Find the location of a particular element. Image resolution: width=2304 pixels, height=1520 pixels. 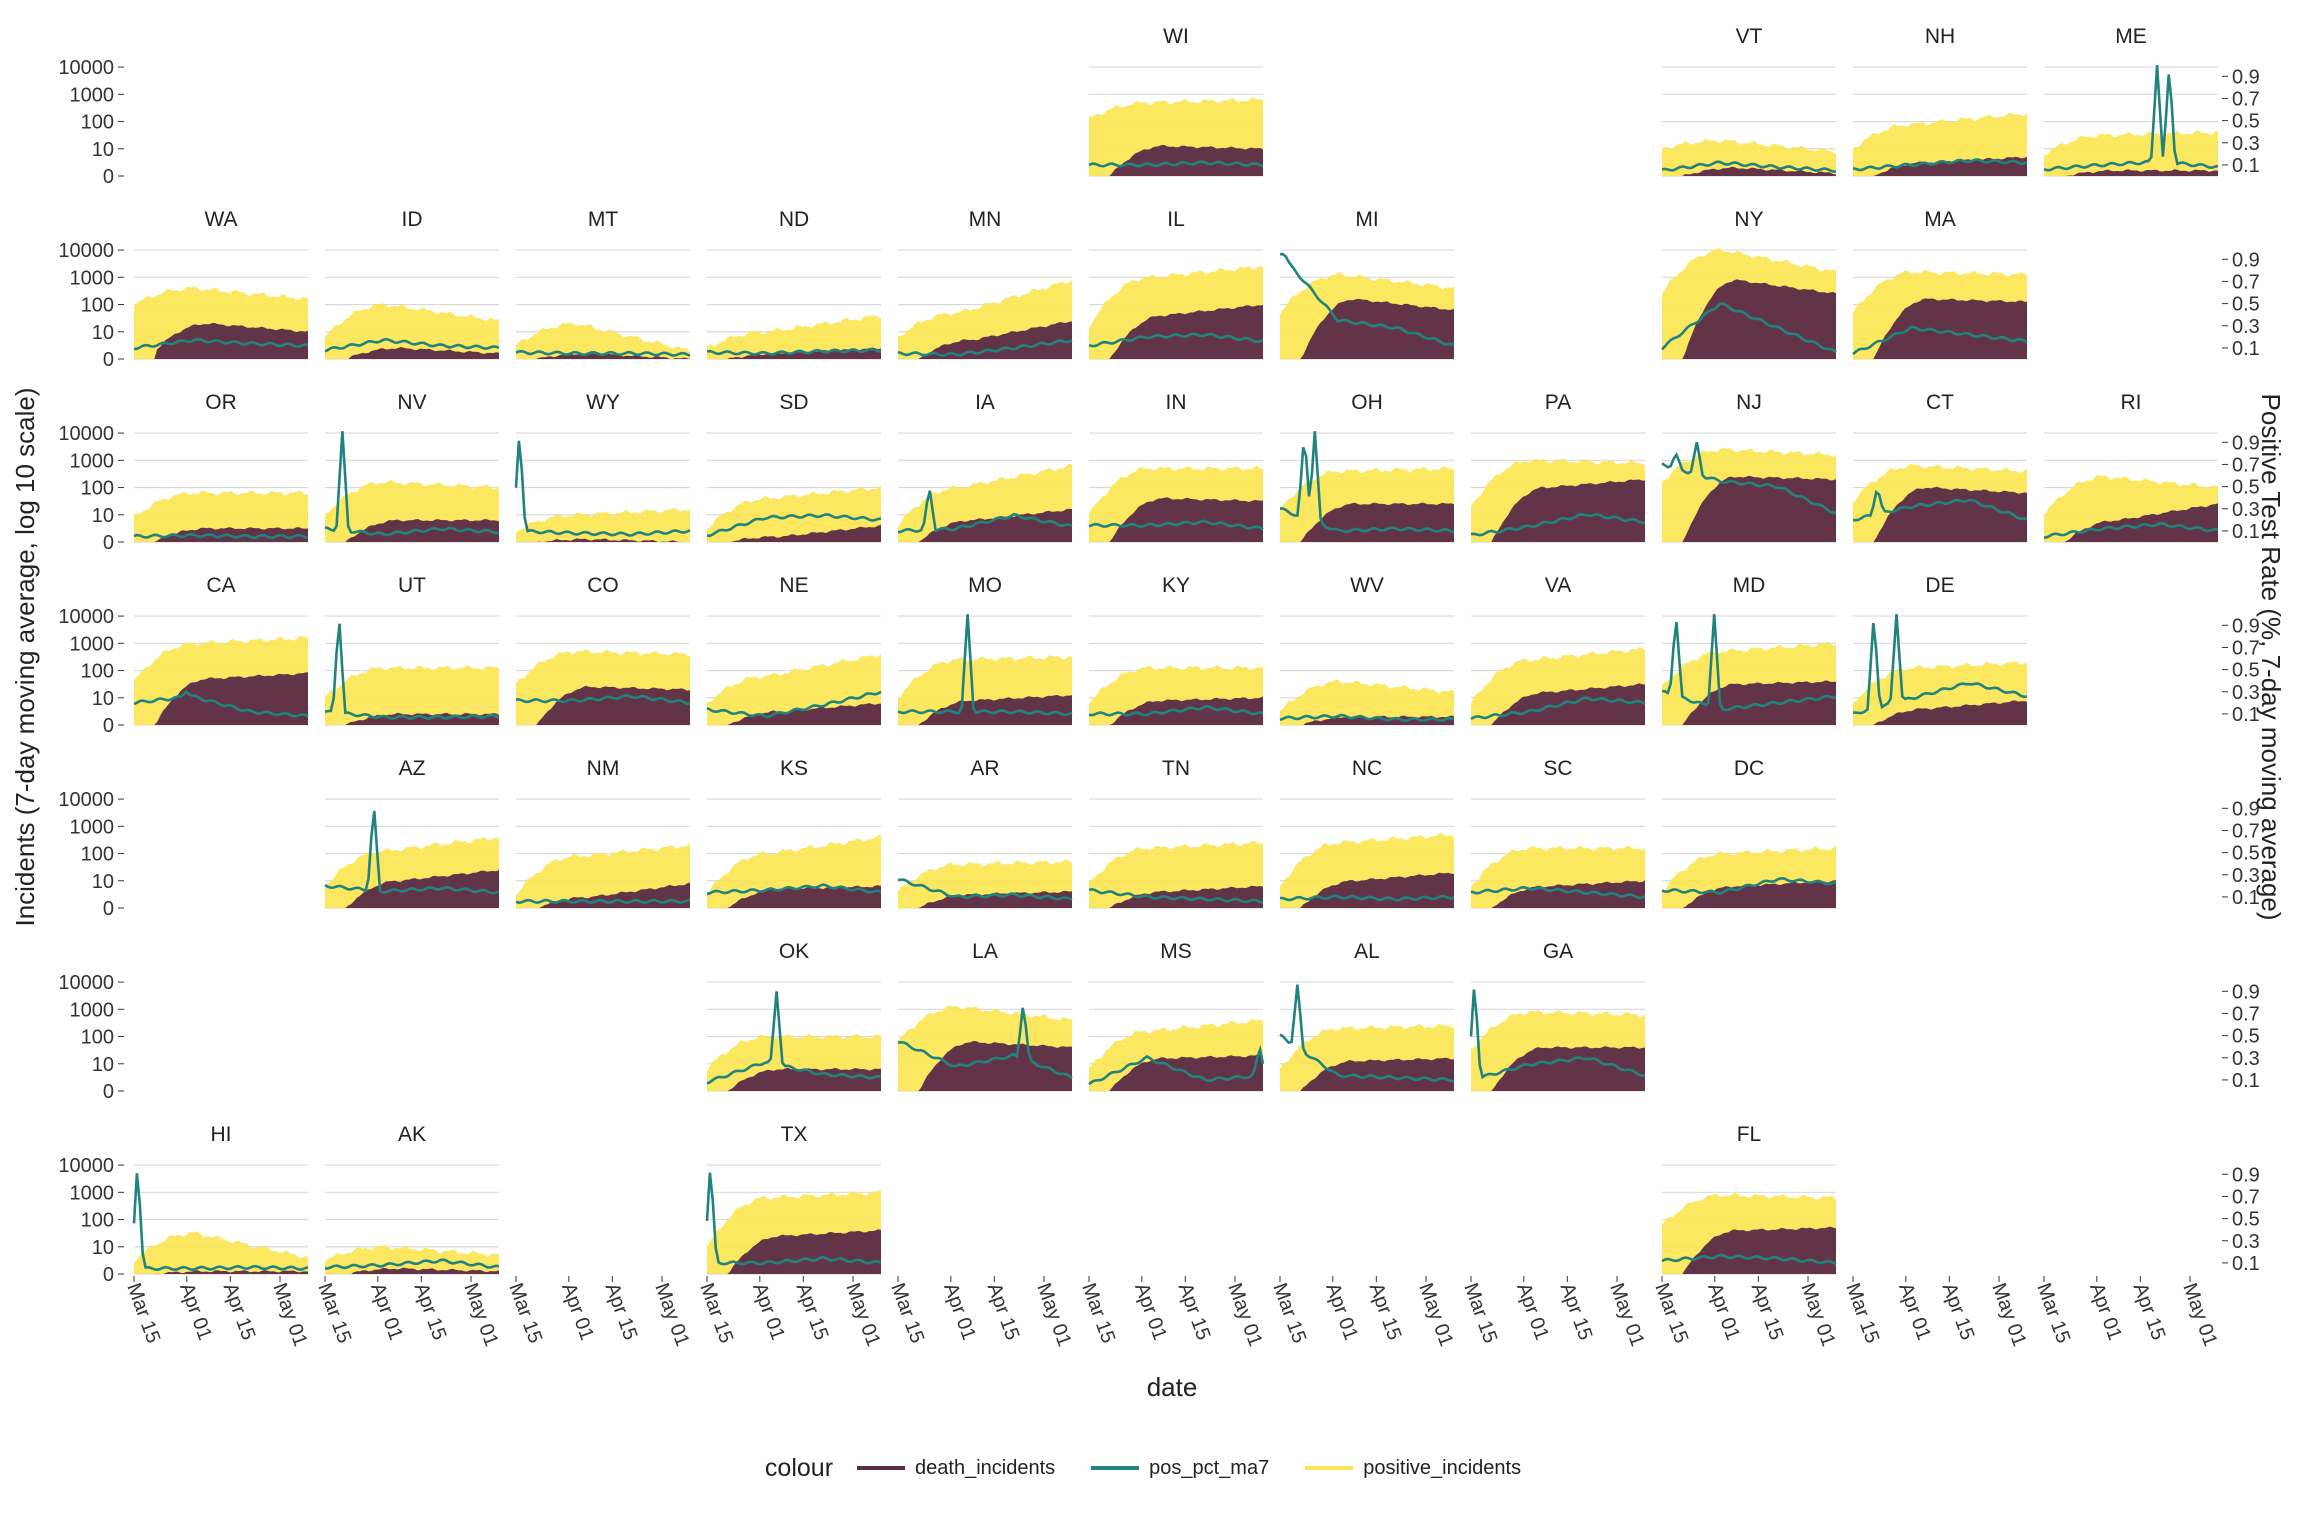

facet-mt: MT is located at coordinates (603, 284).